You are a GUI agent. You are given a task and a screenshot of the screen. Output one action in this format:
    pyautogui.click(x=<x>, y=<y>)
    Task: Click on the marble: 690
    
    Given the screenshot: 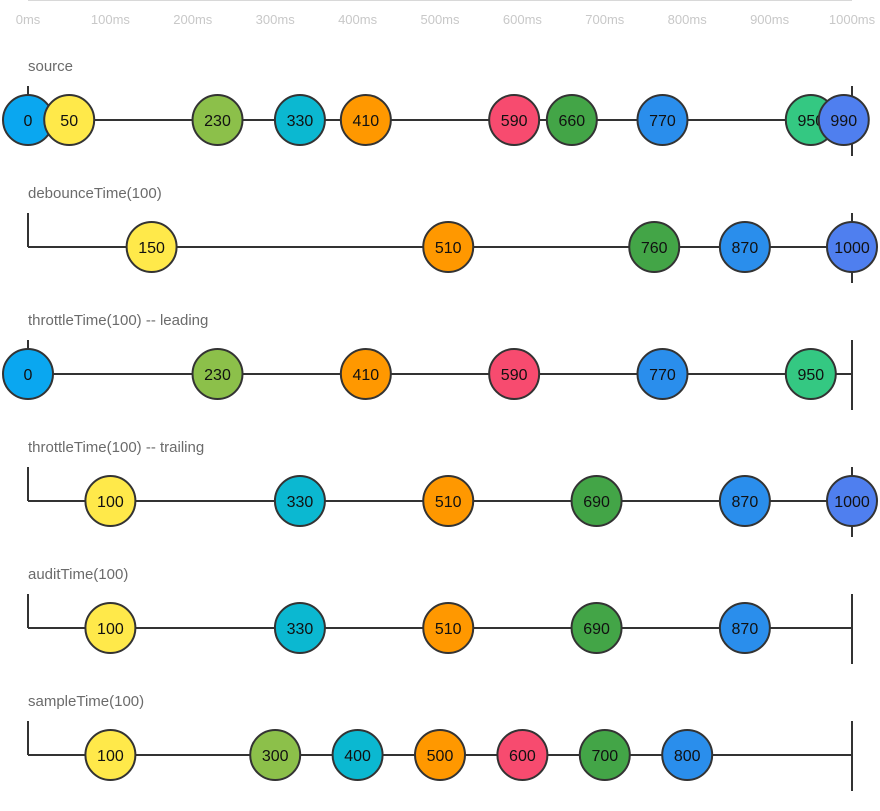 What is the action you would take?
    pyautogui.click(x=596, y=501)
    